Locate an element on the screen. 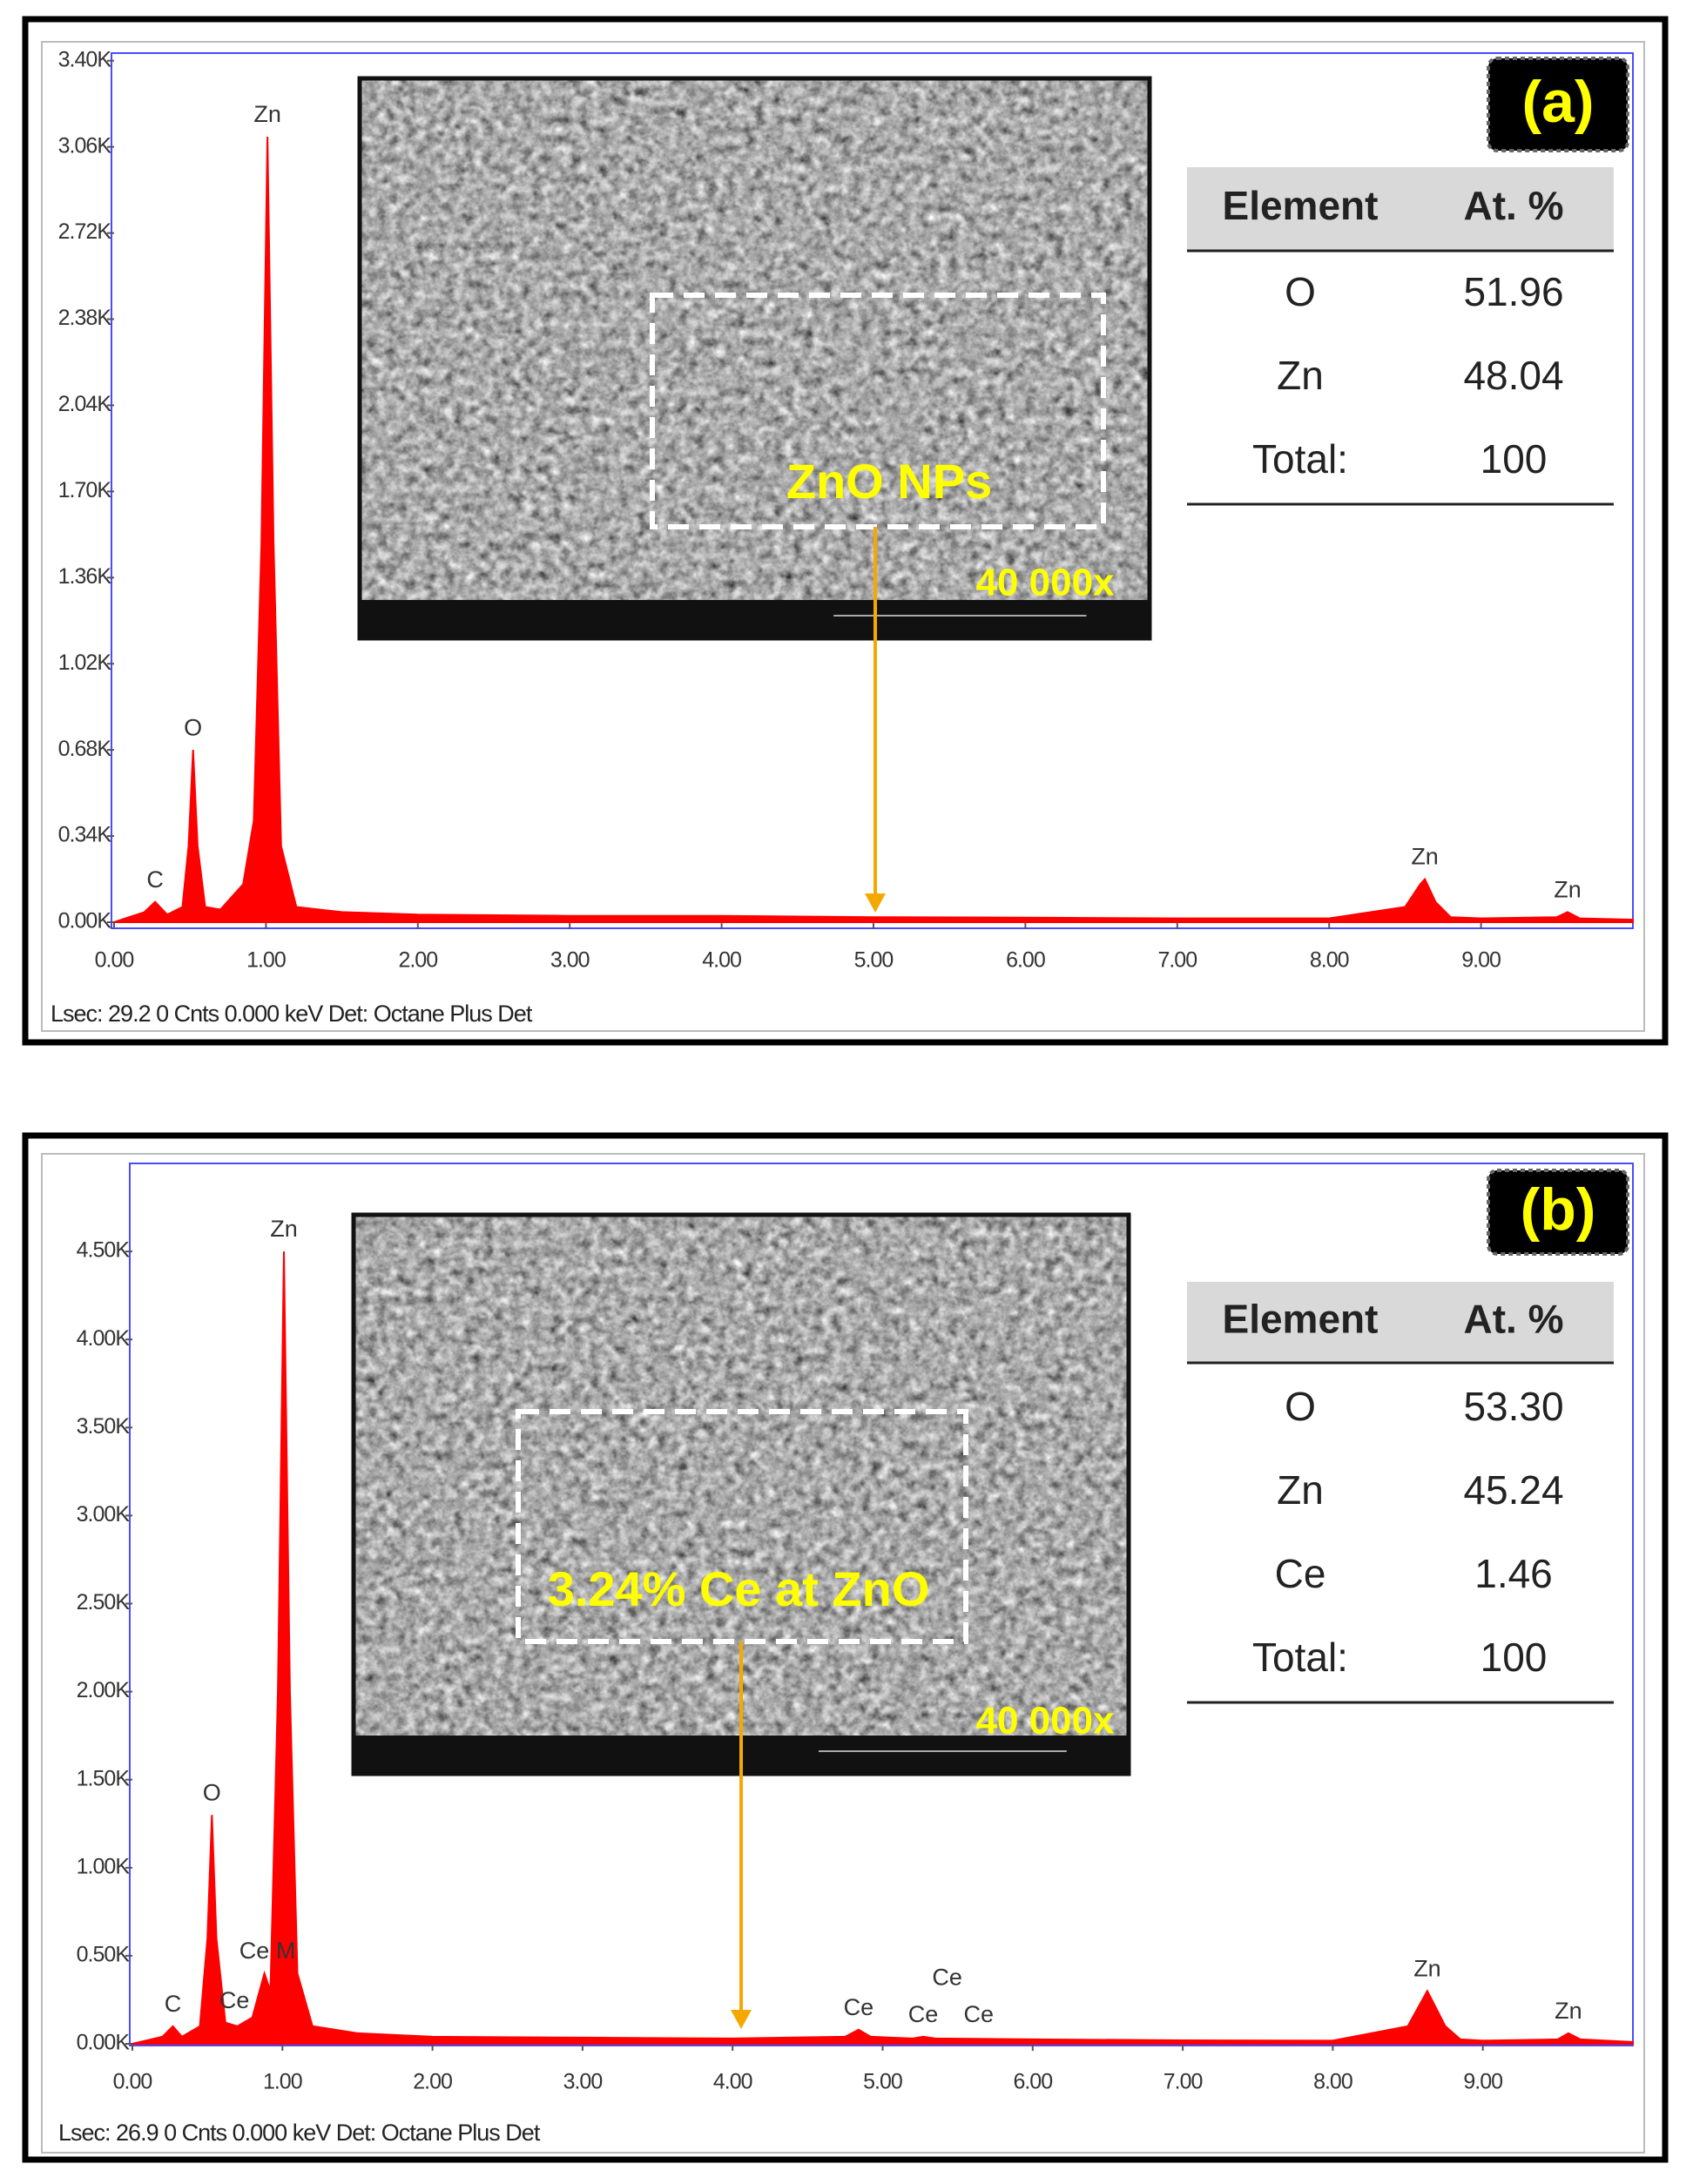  y-tick-label: 3.06K is located at coordinates (85, 145).